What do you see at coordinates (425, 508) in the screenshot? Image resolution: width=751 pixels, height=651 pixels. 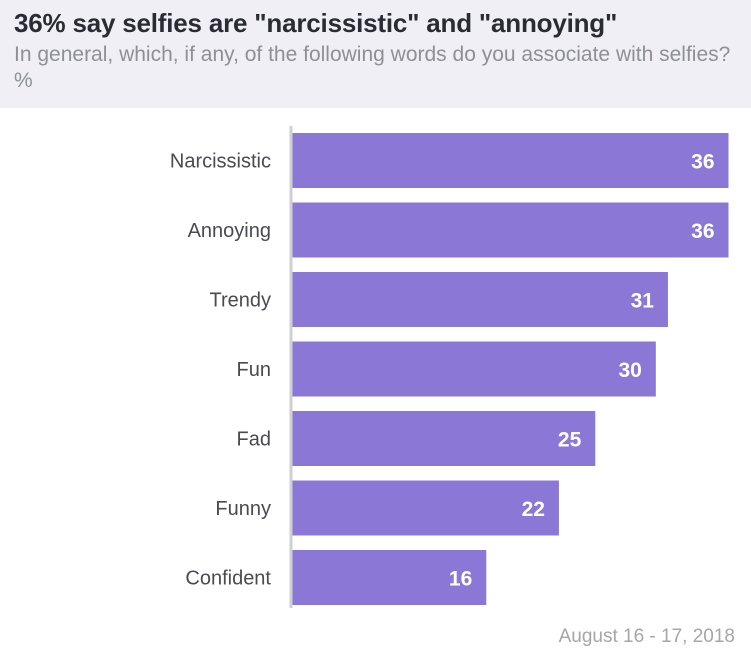 I see `bar-funny` at bounding box center [425, 508].